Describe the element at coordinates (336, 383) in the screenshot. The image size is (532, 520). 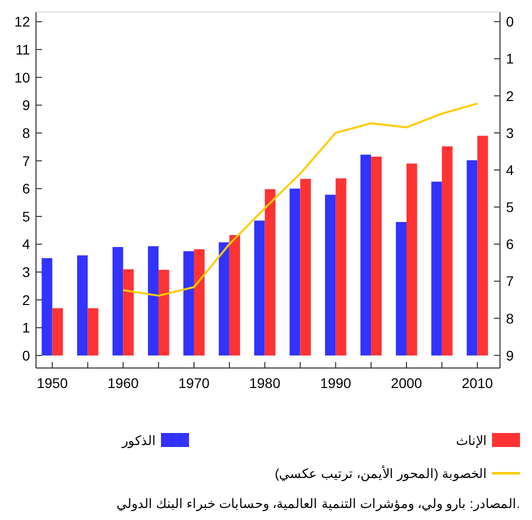
I see `x-tick-label: 1990` at that location.